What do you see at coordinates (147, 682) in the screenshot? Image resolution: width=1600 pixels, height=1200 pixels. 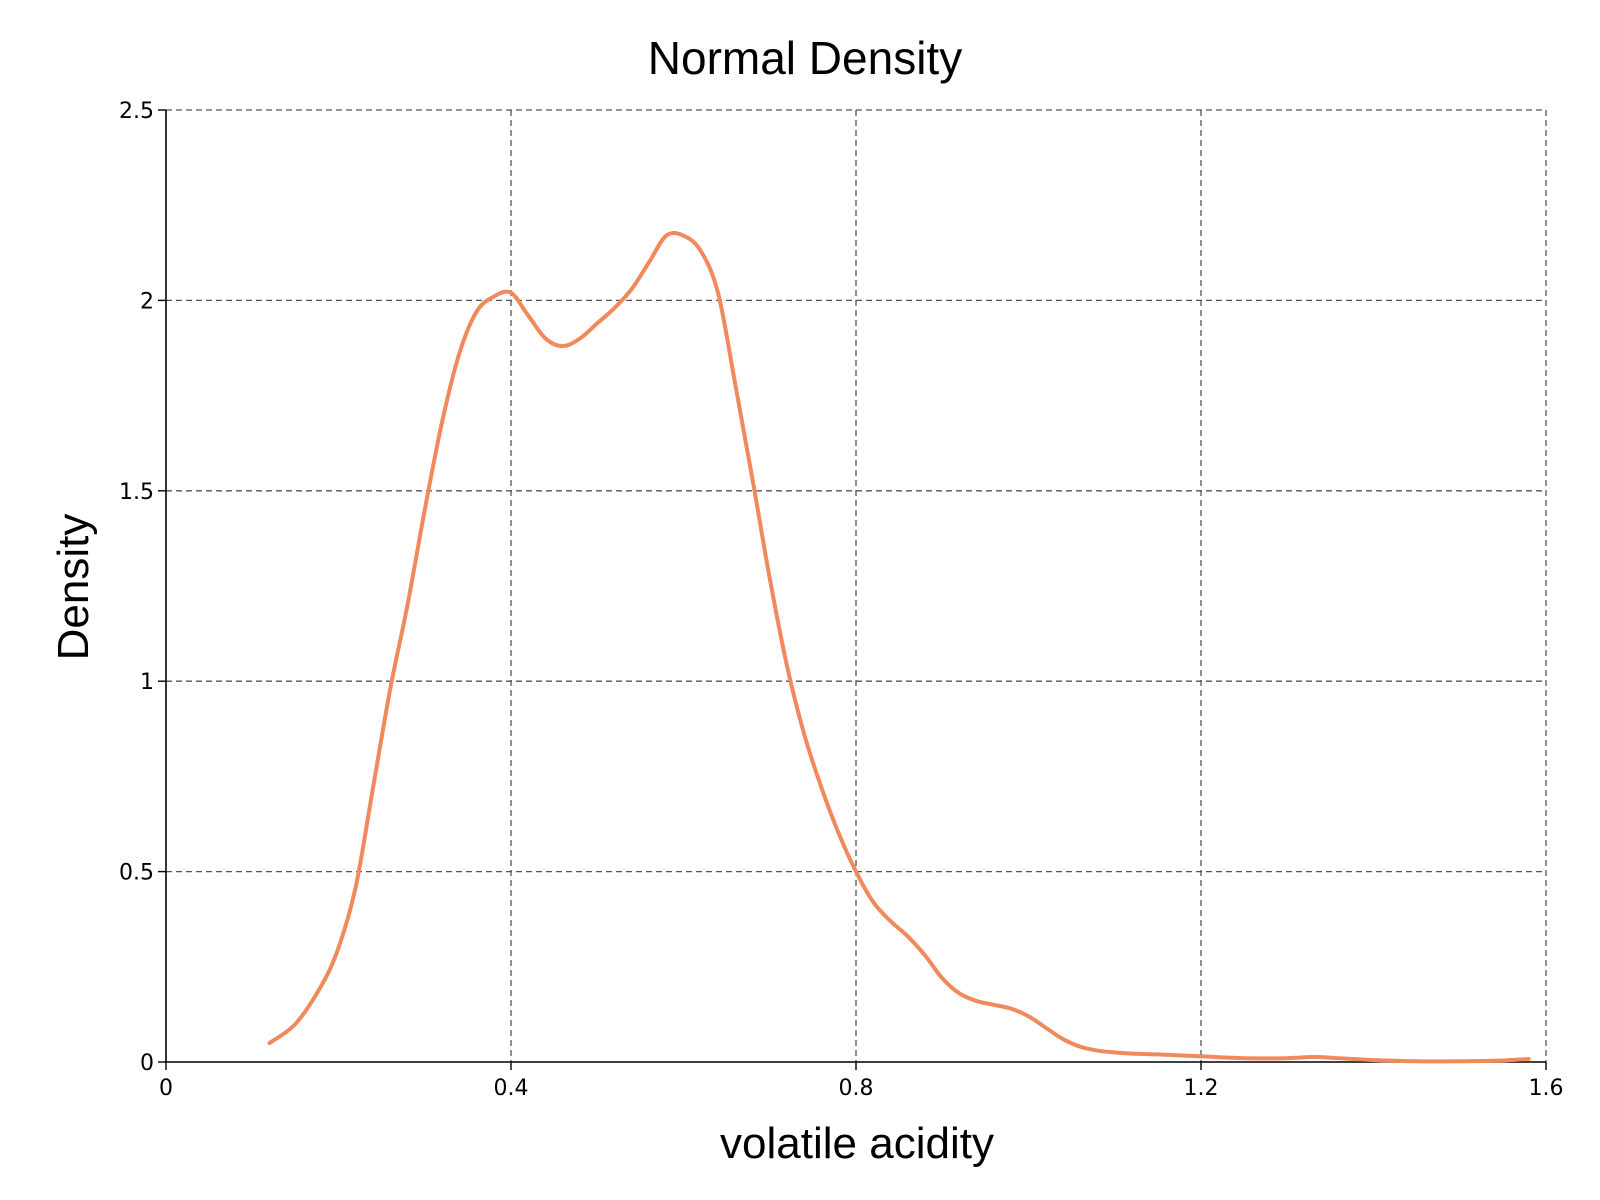 I see `y-tick-label: 1` at bounding box center [147, 682].